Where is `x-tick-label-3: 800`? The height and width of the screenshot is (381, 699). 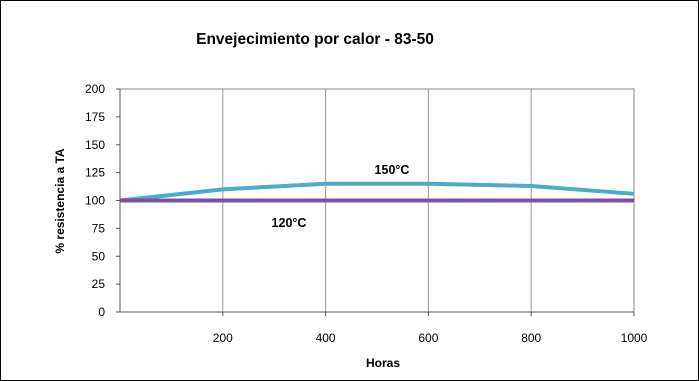 x-tick-label-3: 800 is located at coordinates (531, 338).